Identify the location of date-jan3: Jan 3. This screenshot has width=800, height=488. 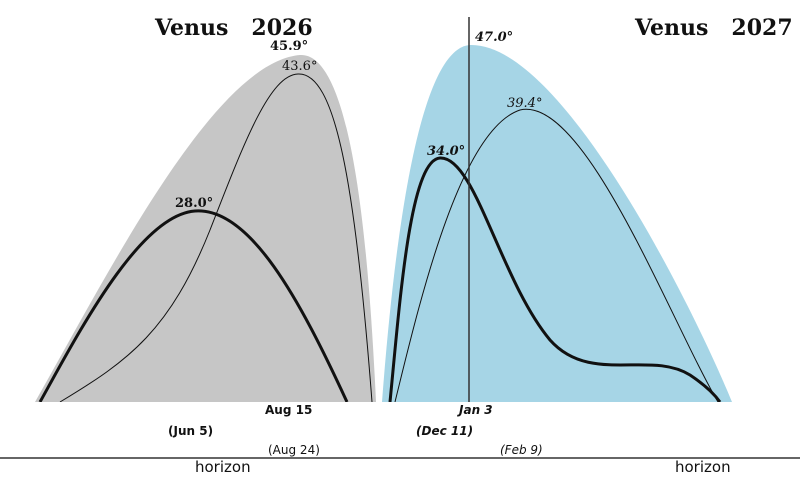
(475, 410).